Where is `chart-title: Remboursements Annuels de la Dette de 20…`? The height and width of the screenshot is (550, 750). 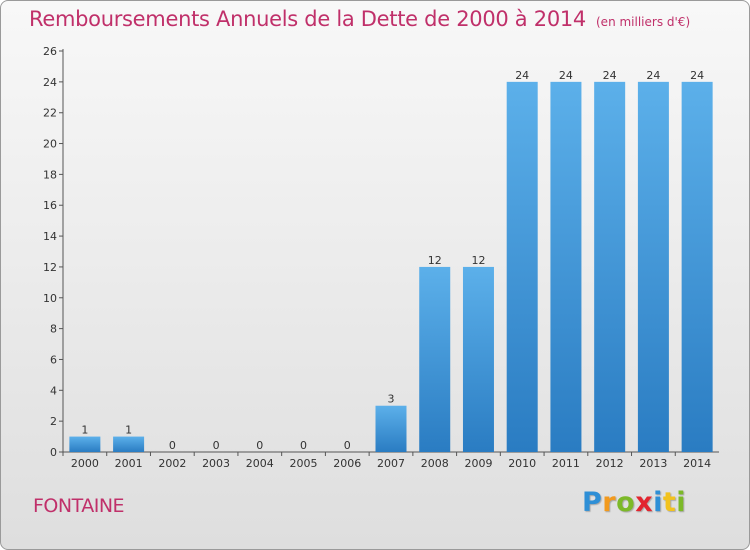
chart-title: Remboursements Annuels de la Dette de 20… is located at coordinates (359, 19).